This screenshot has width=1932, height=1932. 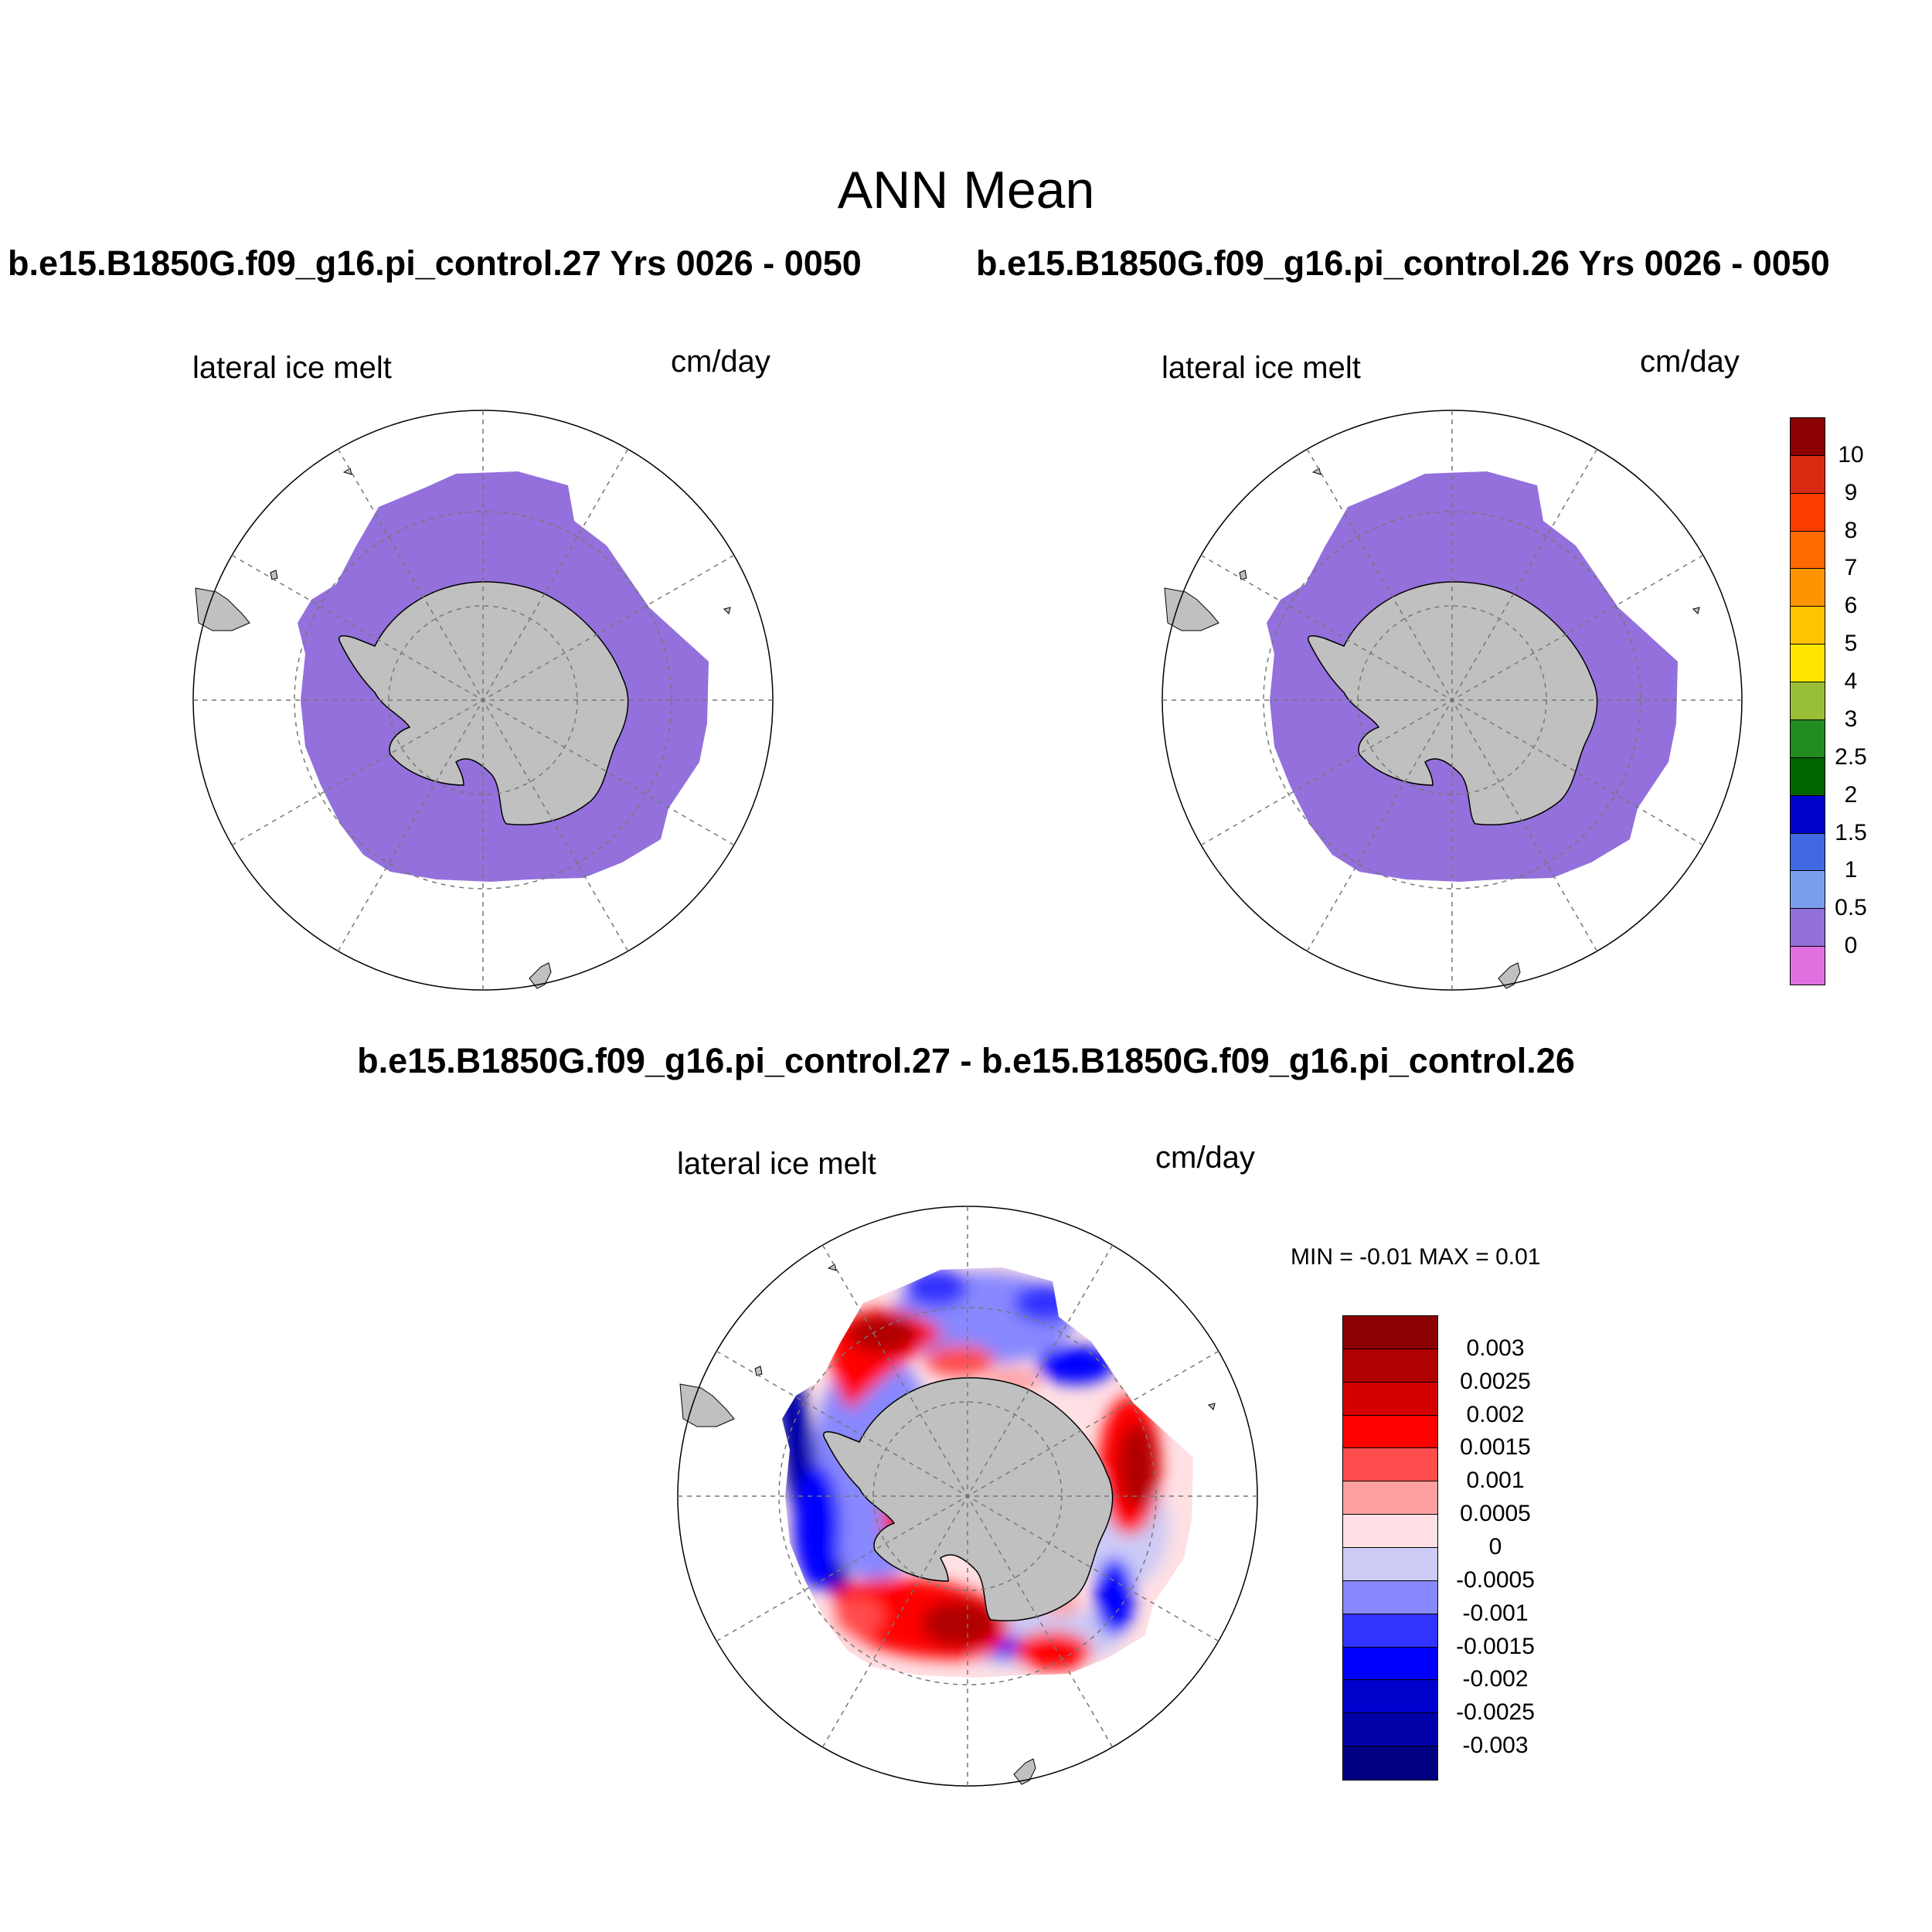 What do you see at coordinates (1851, 756) in the screenshot?
I see `colorbar-ice-melt-tick-label: 2.5` at bounding box center [1851, 756].